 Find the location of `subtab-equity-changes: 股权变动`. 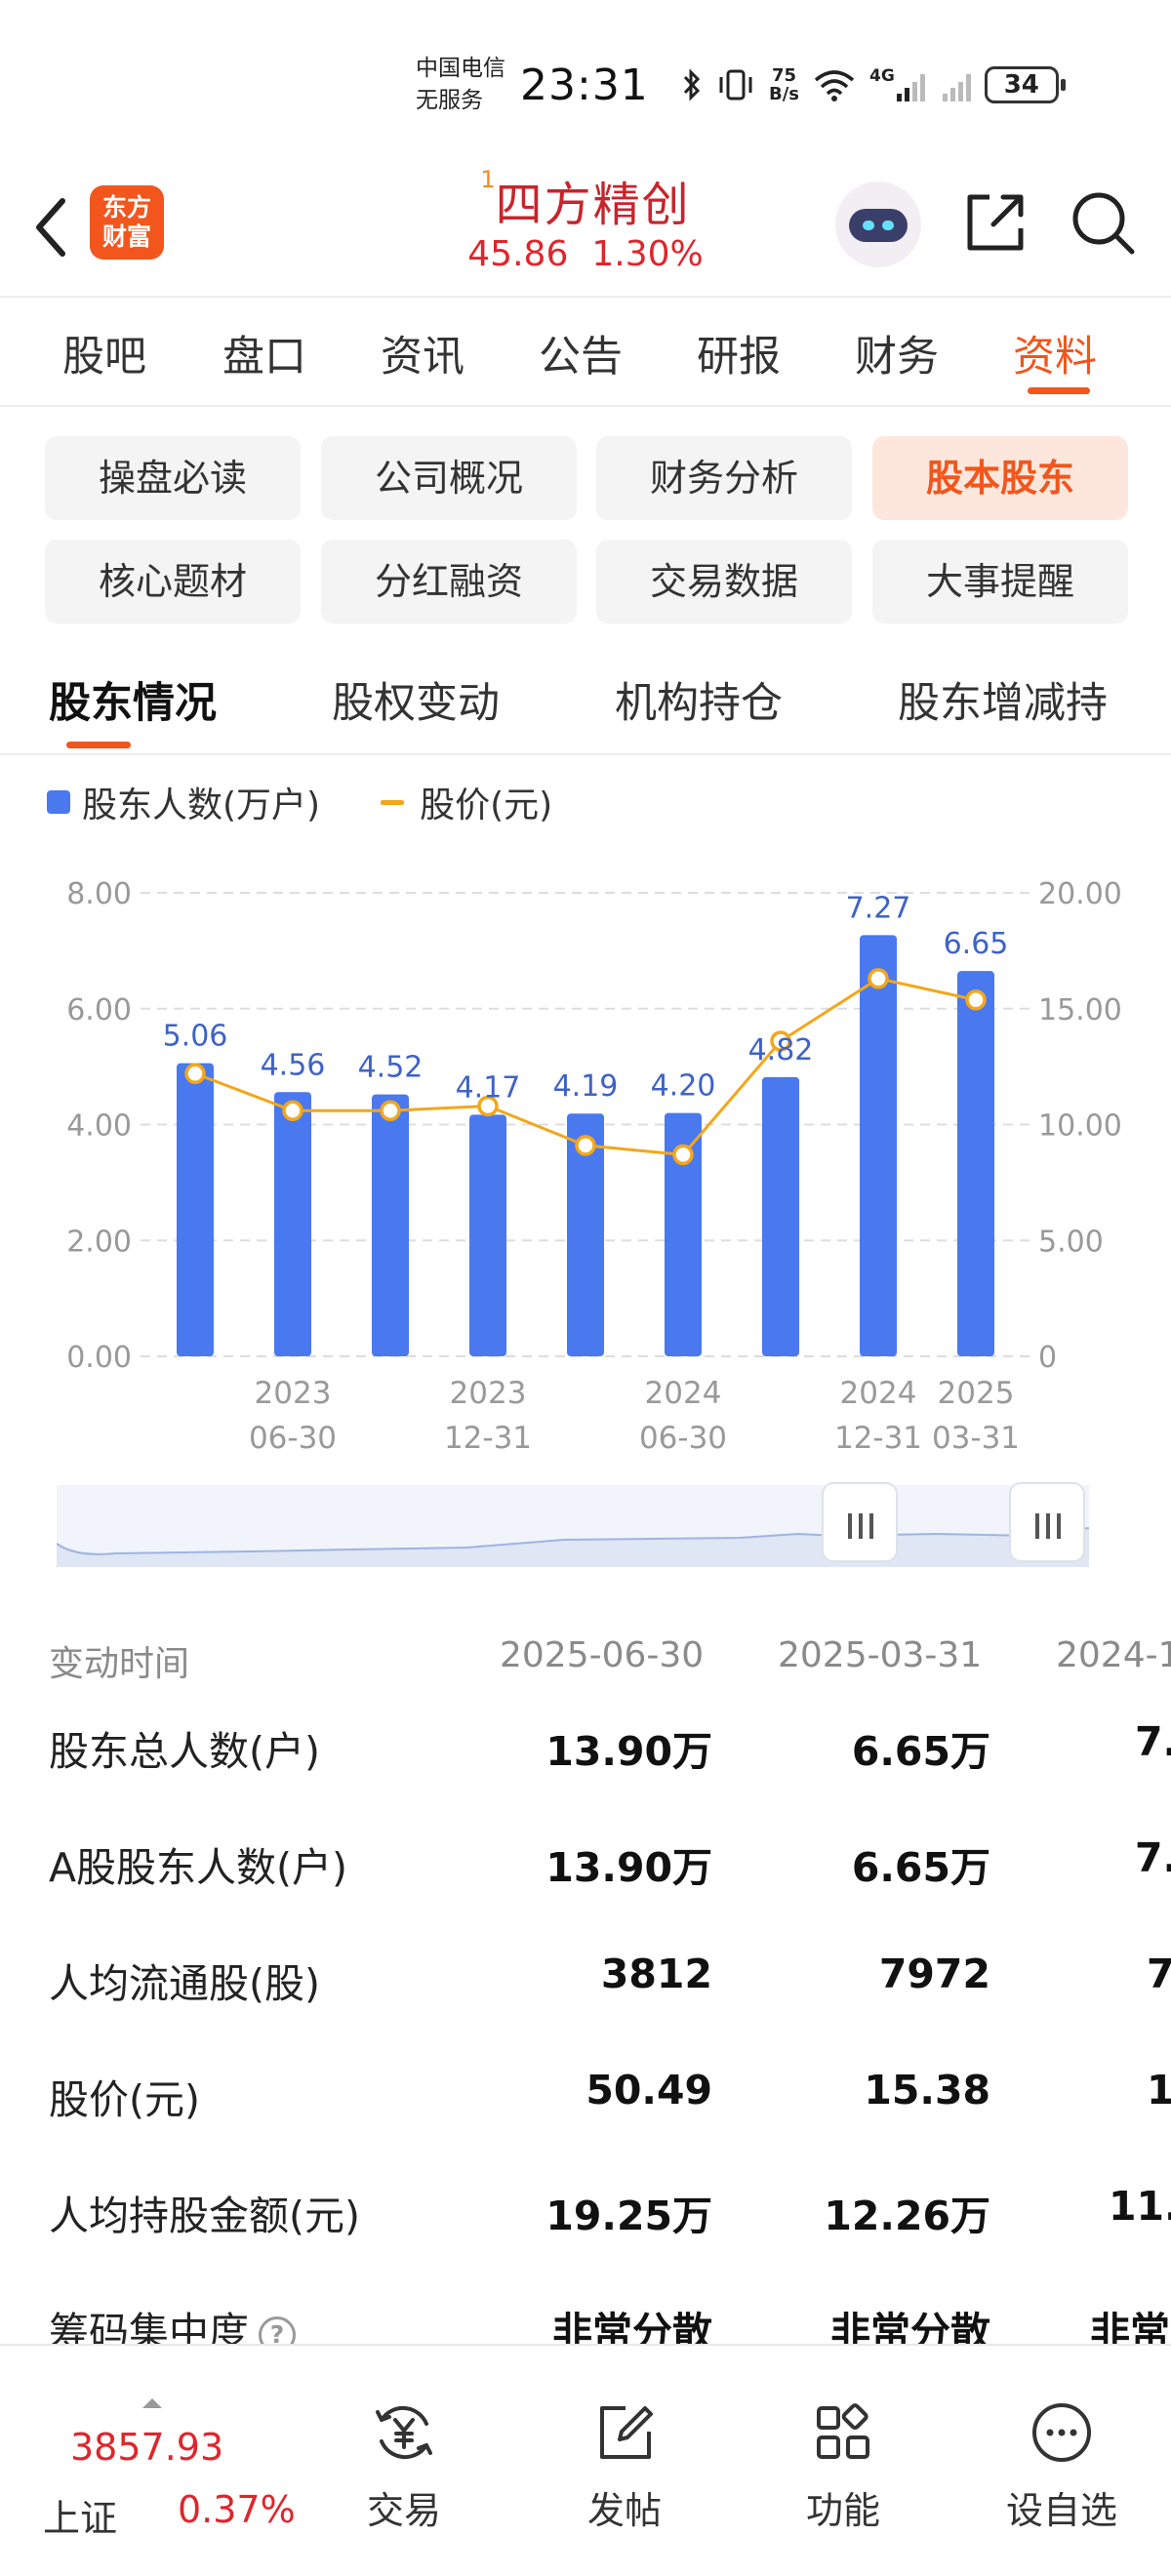

subtab-equity-changes: 股权变动 is located at coordinates (416, 703).